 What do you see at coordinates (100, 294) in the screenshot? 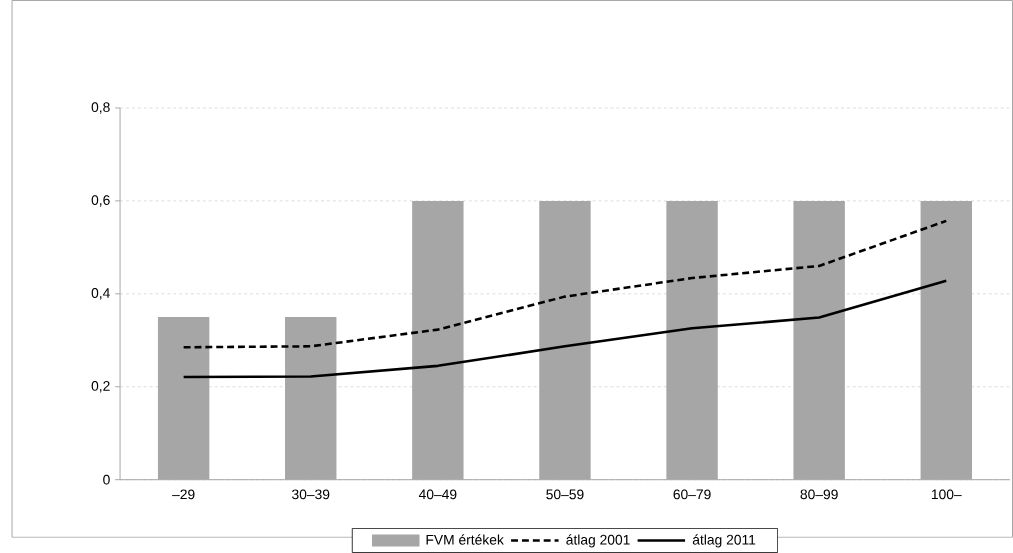
I see `y-tick-label: 0,4` at bounding box center [100, 294].